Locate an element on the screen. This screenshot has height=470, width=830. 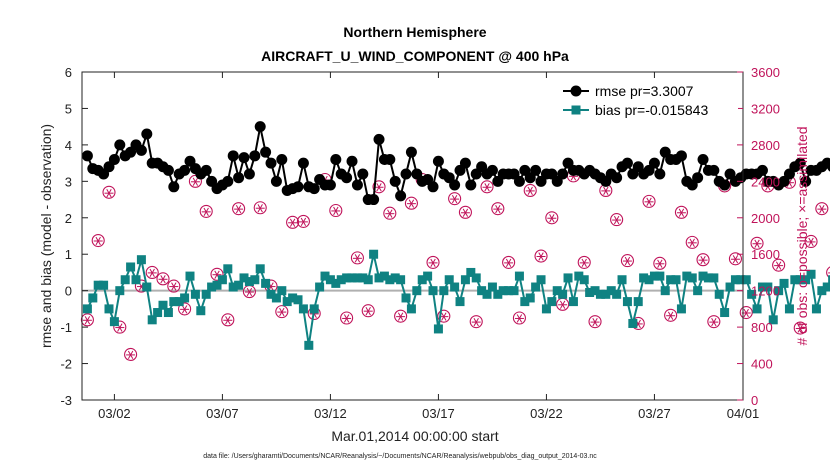
right-y-tick-label: 1600 is located at coordinates (765, 254).